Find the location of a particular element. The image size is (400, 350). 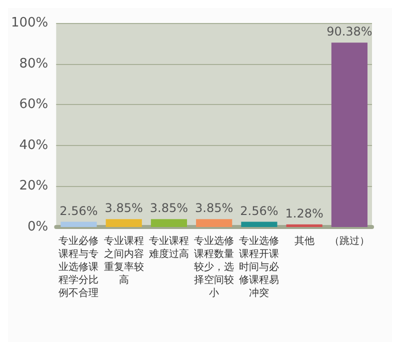

x-tick-label: 专业课程之间内容重复率较高 is located at coordinates (124, 260).